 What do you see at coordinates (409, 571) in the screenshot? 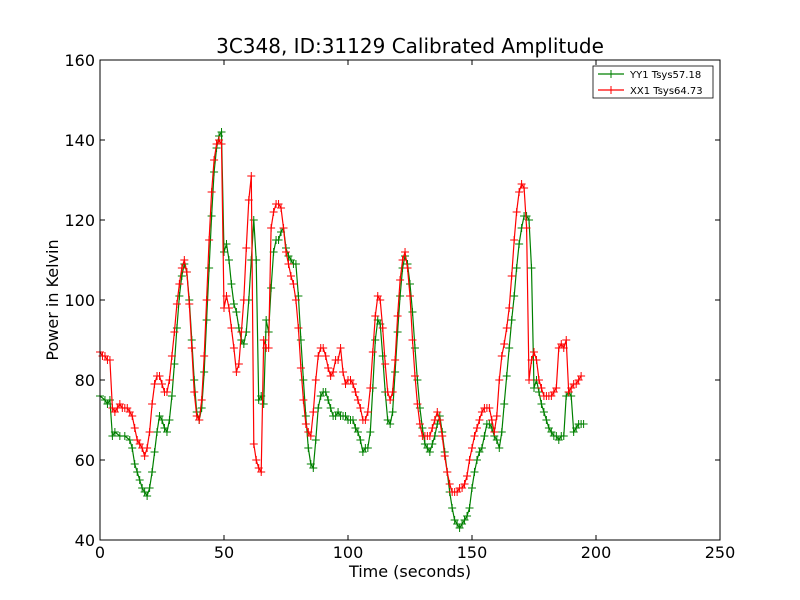
I see `x-axis-title: Time (seconds)` at bounding box center [409, 571].